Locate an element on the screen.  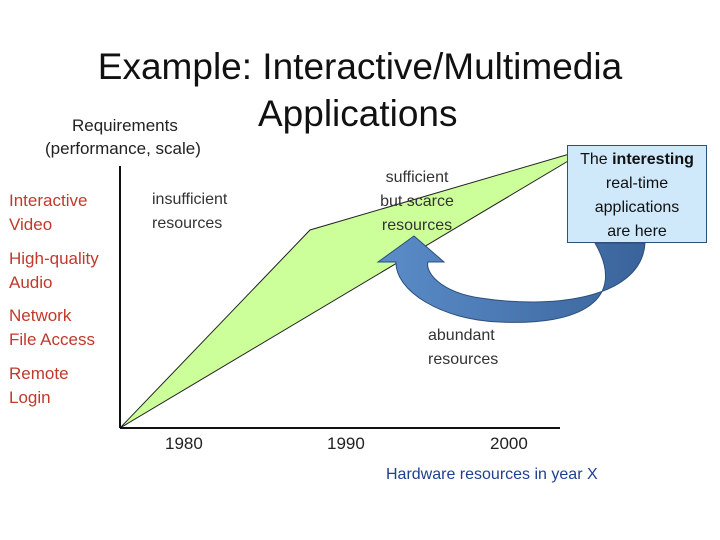
y-axis-label-line2: (performance, scale) is located at coordinates (123, 148).